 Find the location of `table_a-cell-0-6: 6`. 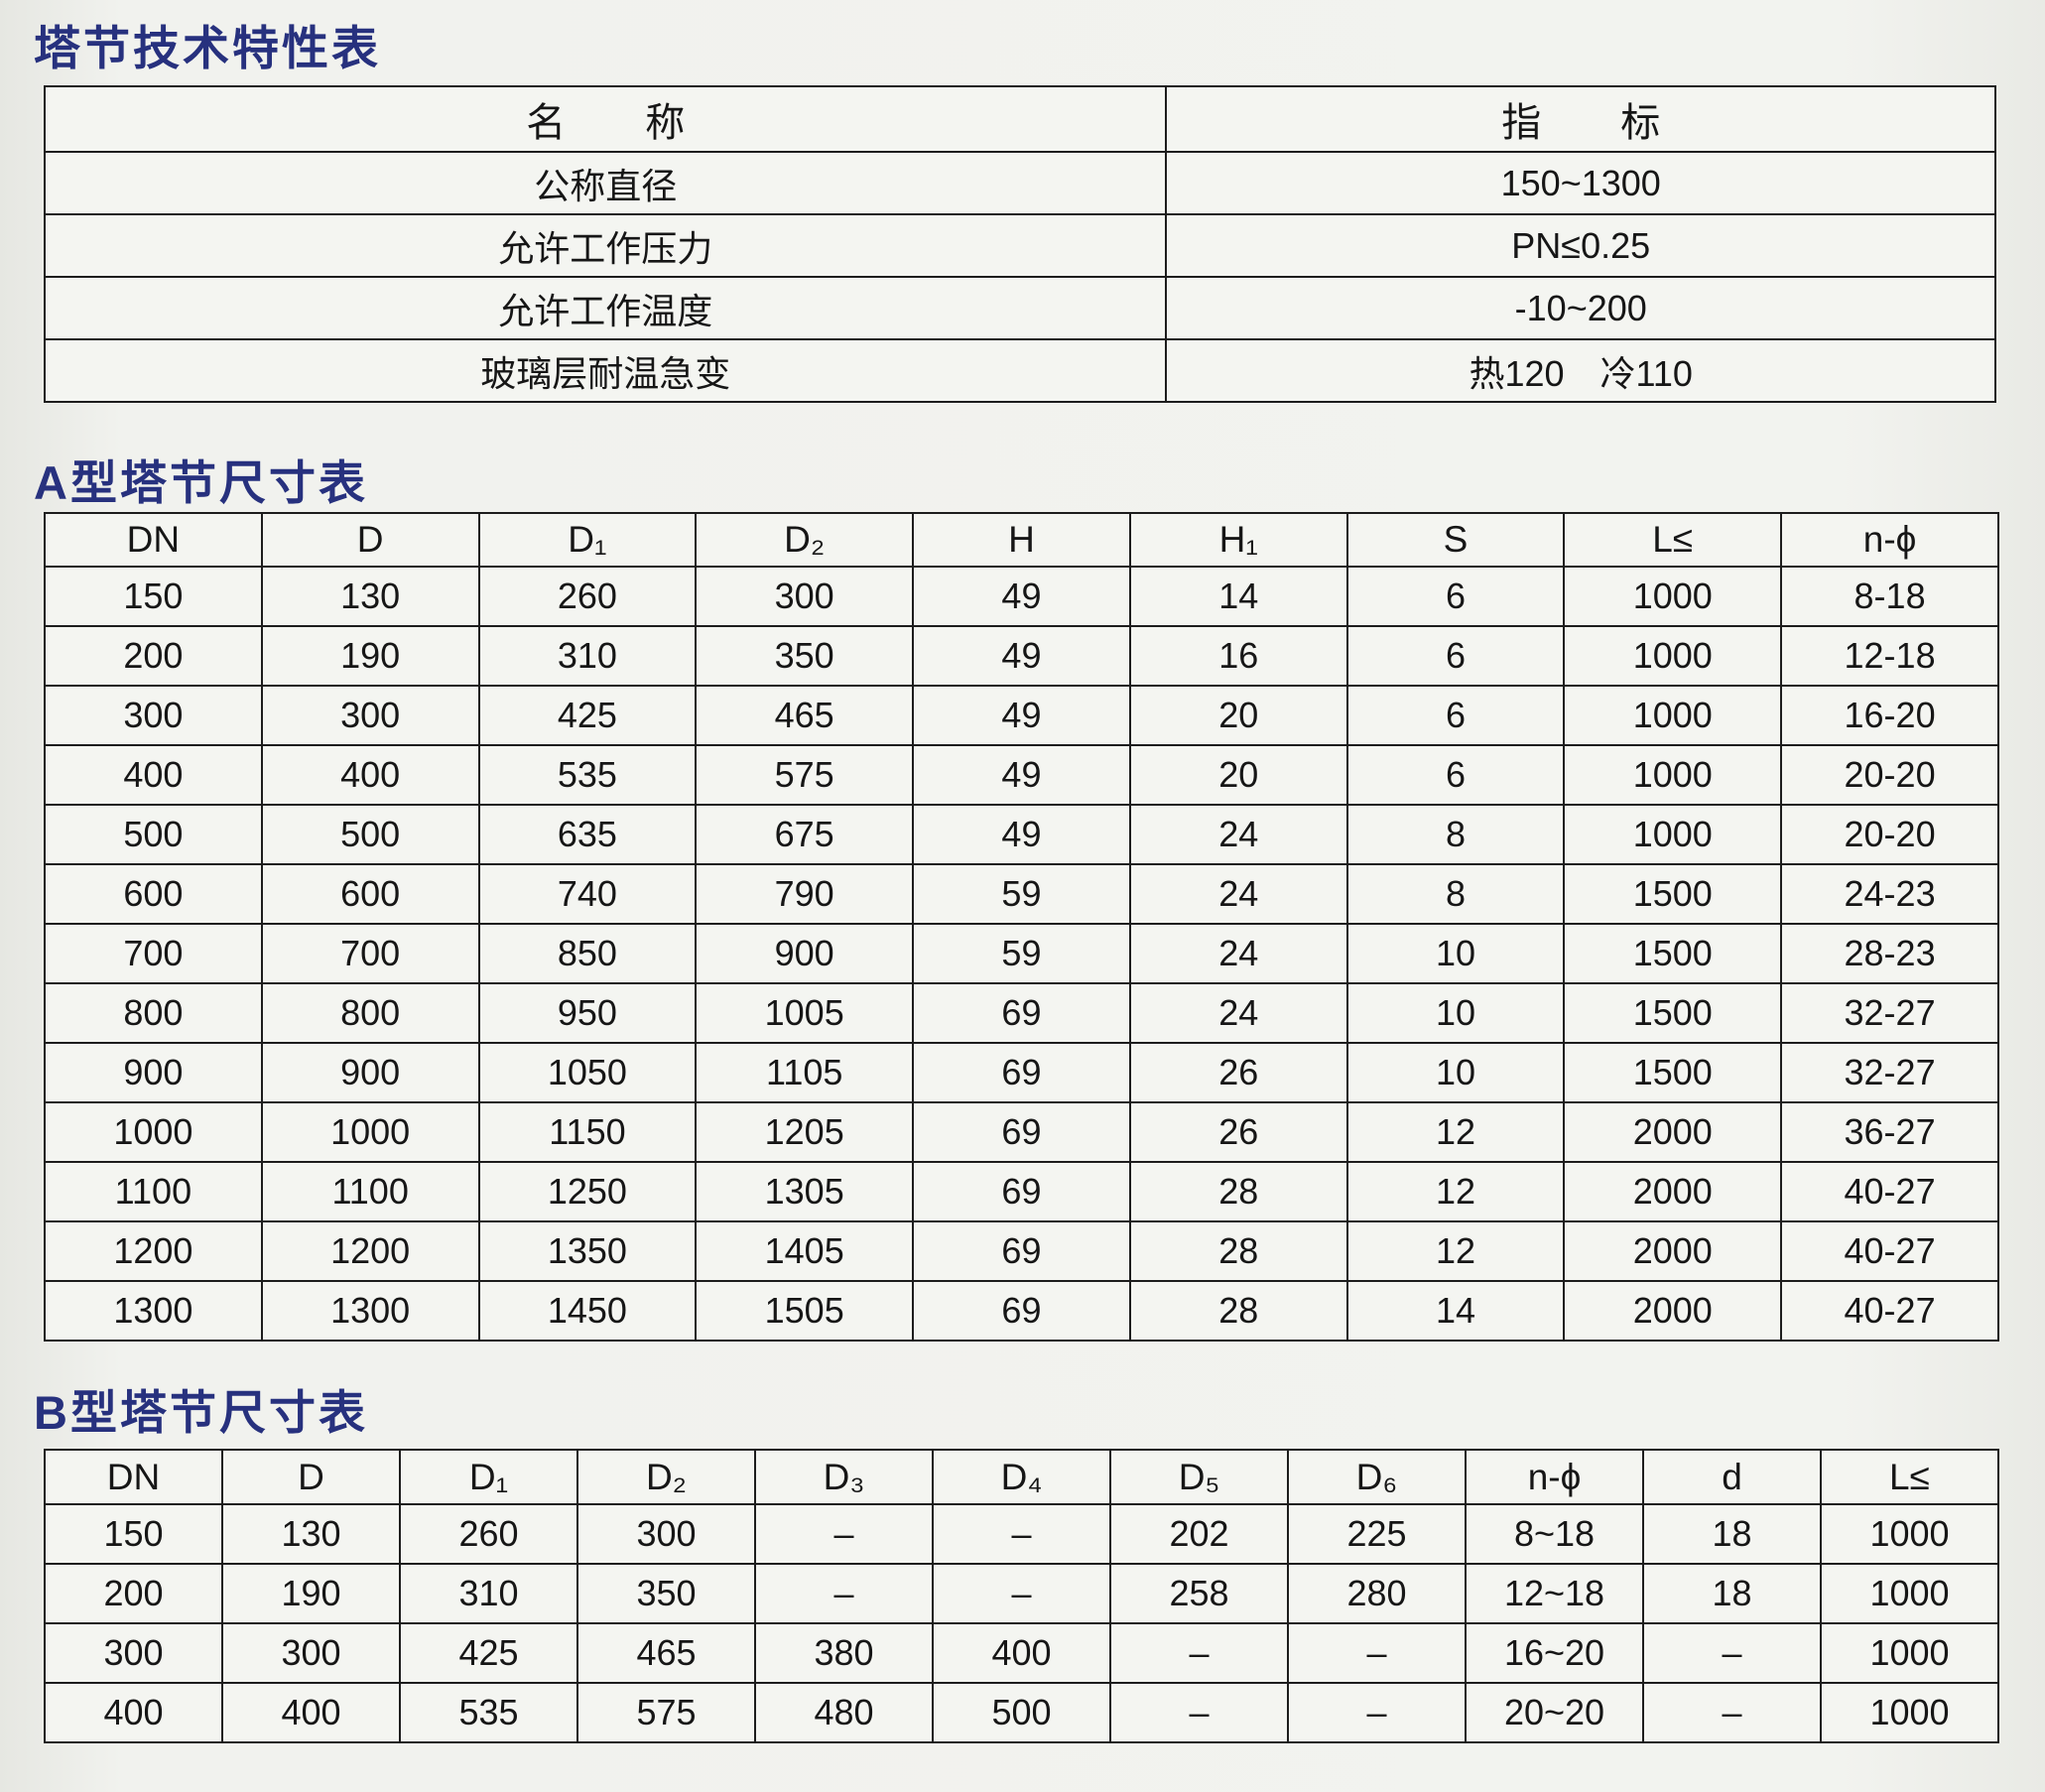

table_a-cell-0-6: 6 is located at coordinates (1455, 596).